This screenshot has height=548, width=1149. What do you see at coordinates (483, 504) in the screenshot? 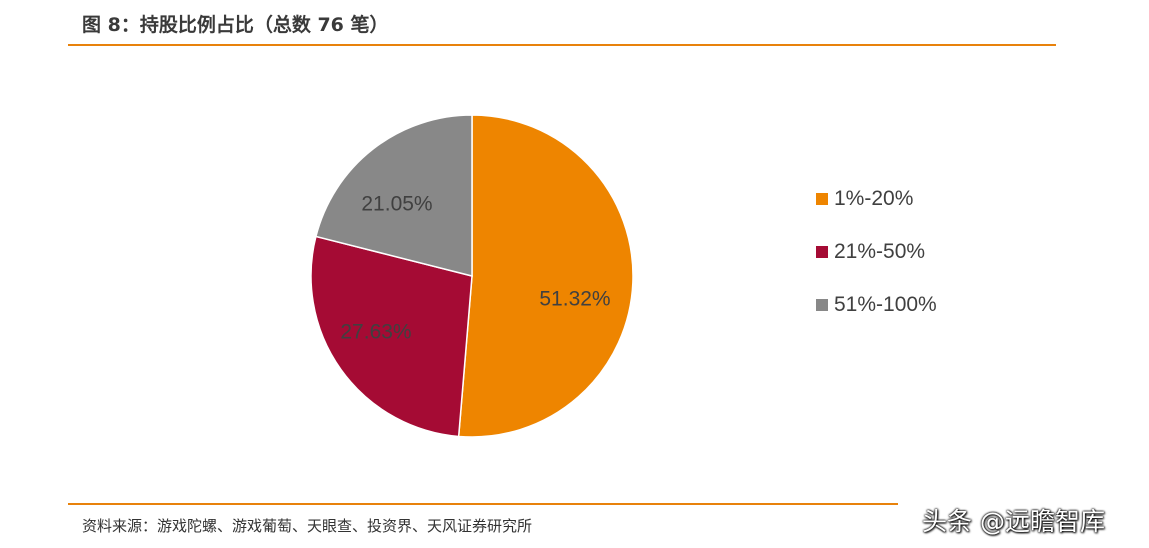
I see `footer-divider` at bounding box center [483, 504].